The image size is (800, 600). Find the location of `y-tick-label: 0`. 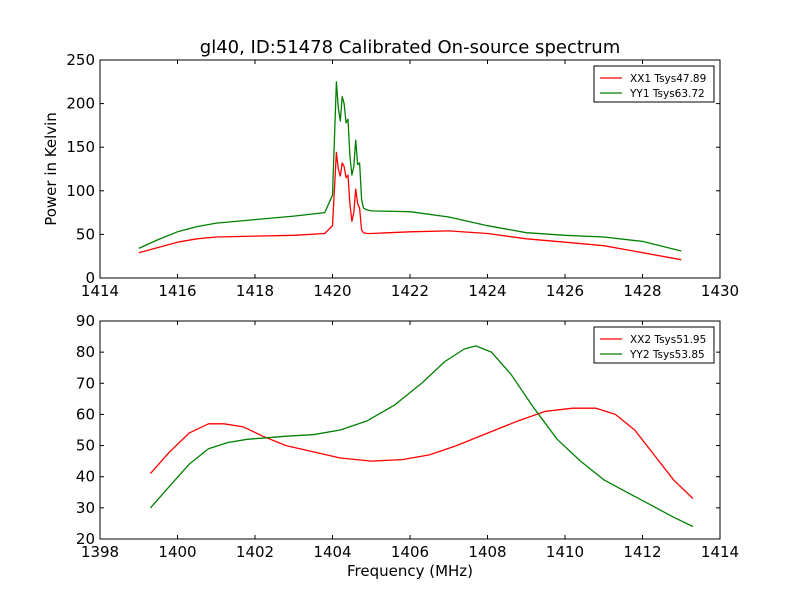

y-tick-label: 0 is located at coordinates (90, 278).